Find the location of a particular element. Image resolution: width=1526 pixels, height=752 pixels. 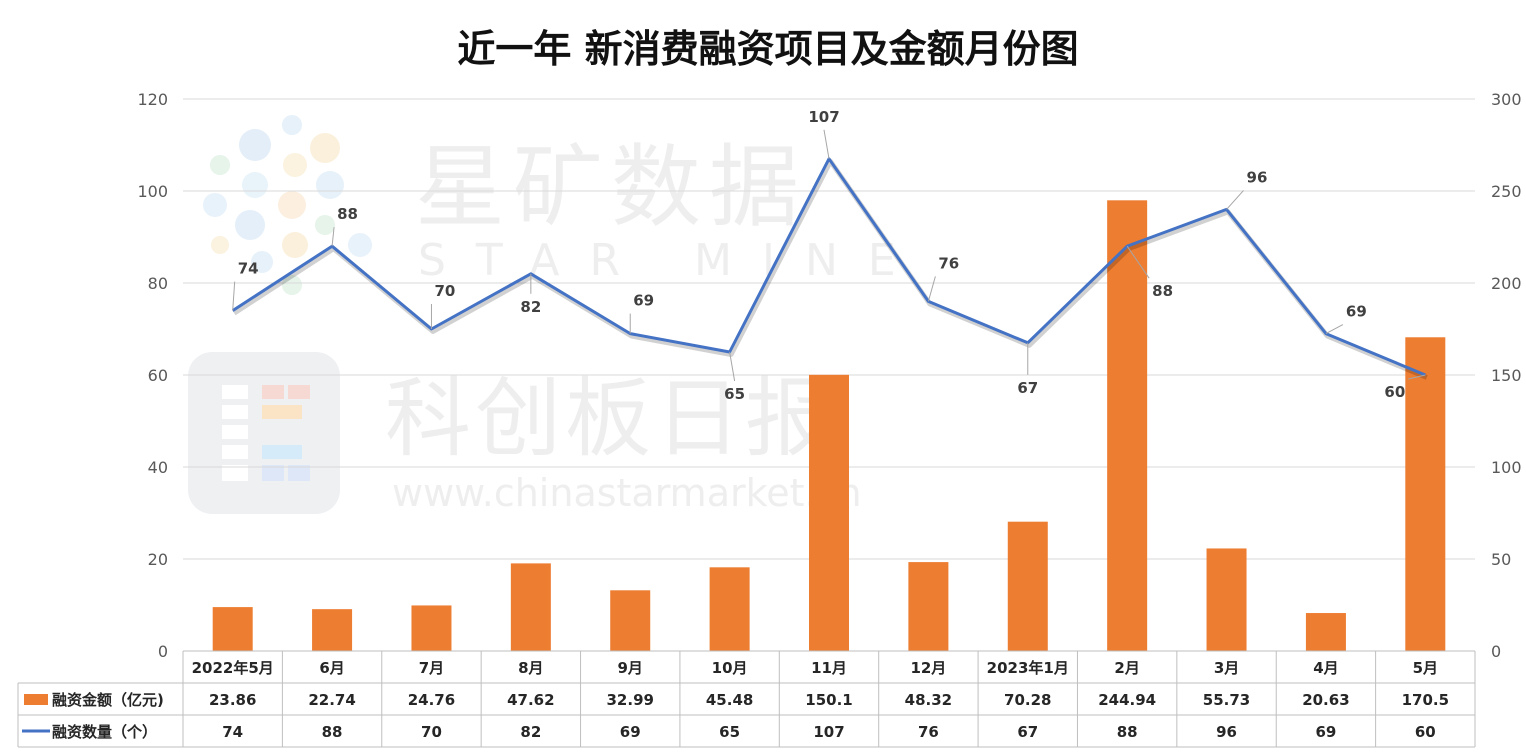

category-label: 3月 is located at coordinates (1226, 668).